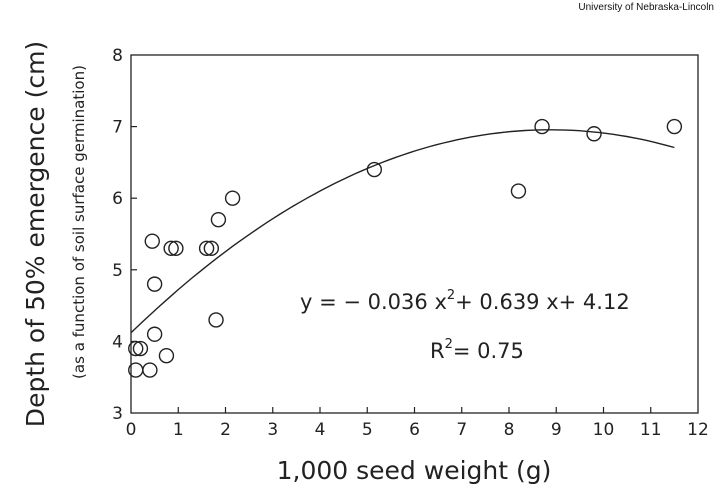 This screenshot has width=728, height=496. What do you see at coordinates (449, 344) in the screenshot?
I see `r-squared-exponent: 2` at bounding box center [449, 344].